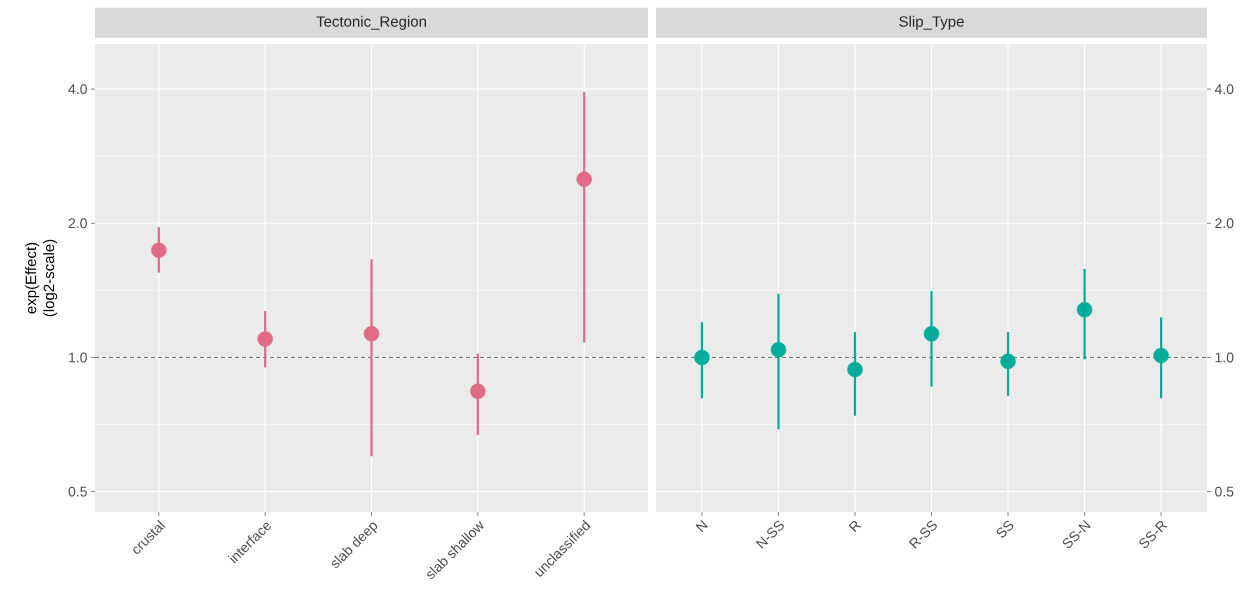  What do you see at coordinates (701, 526) in the screenshot?
I see `x-tick-label: N` at bounding box center [701, 526].